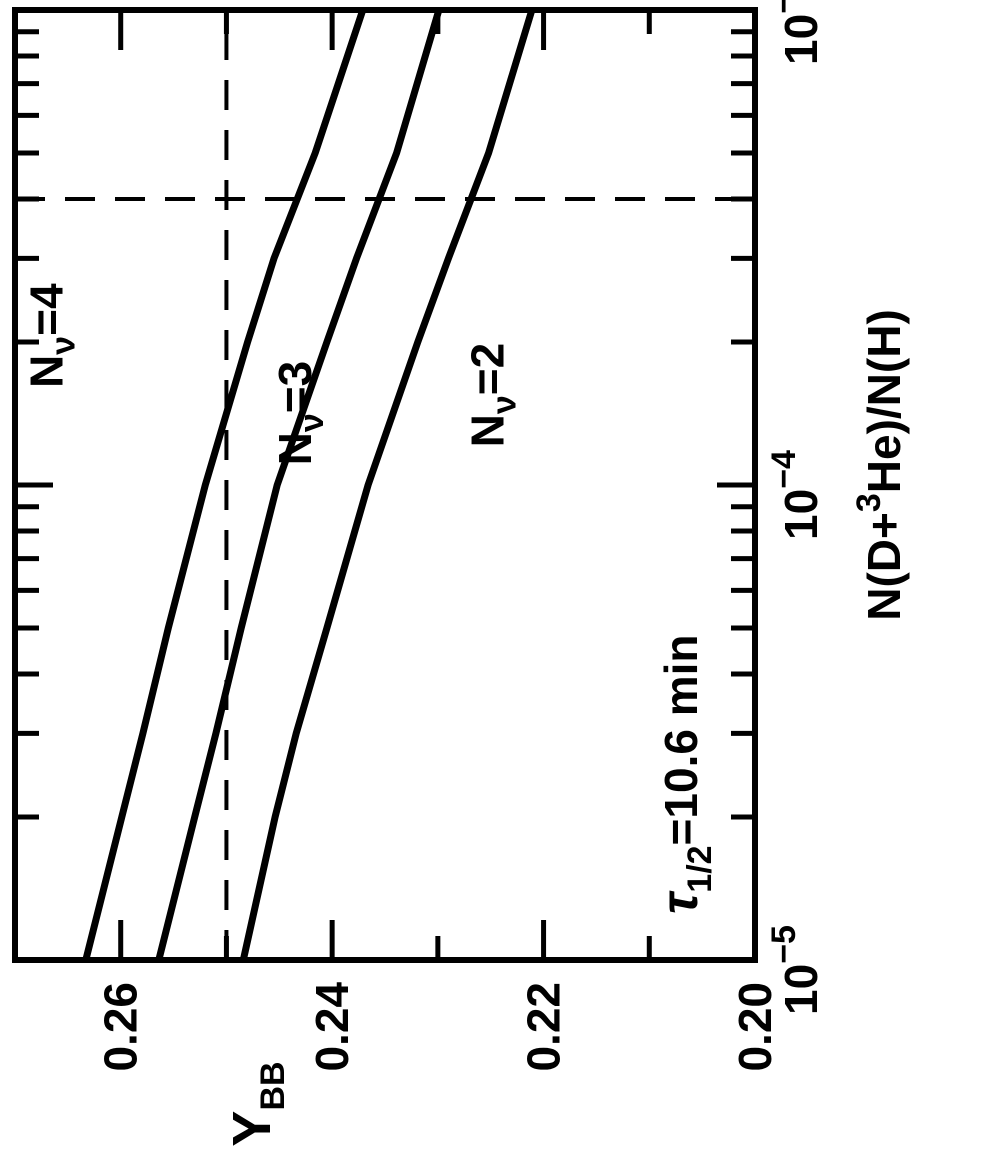 The height and width of the screenshot is (1172, 990). Describe the element at coordinates (784, 944) in the screenshot. I see `x-tick-label-exponent: −5` at that location.